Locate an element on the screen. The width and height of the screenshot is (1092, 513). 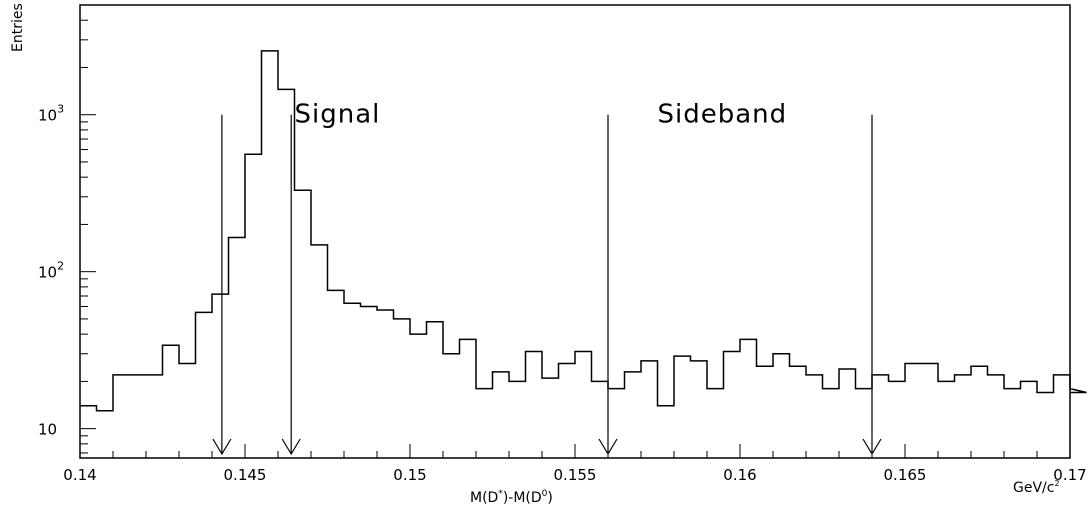
x-tick-label: 0.145 is located at coordinates (245, 475).